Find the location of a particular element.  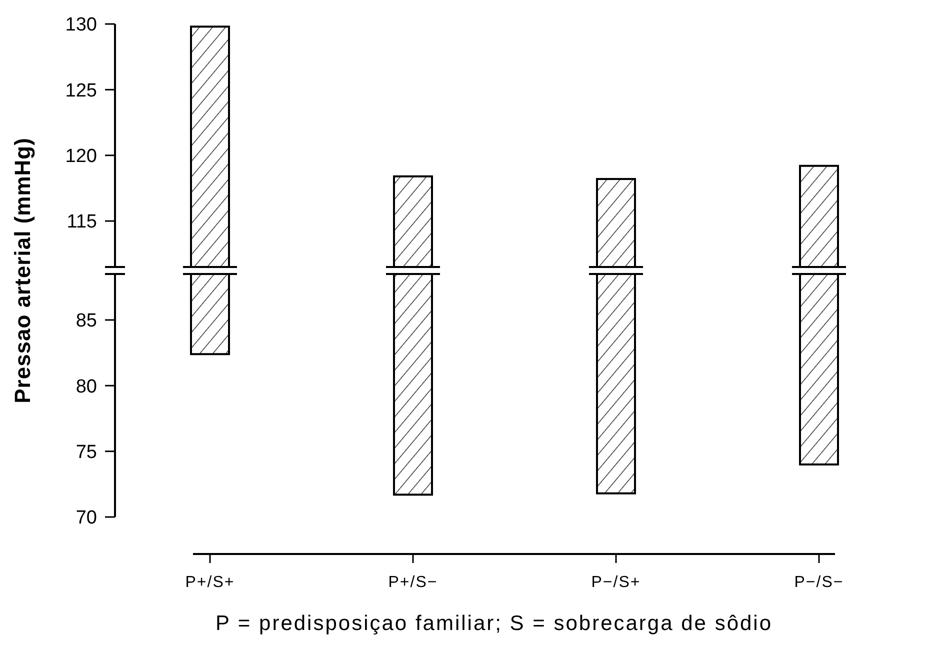

x-tick-label: P−/S− is located at coordinates (819, 582).